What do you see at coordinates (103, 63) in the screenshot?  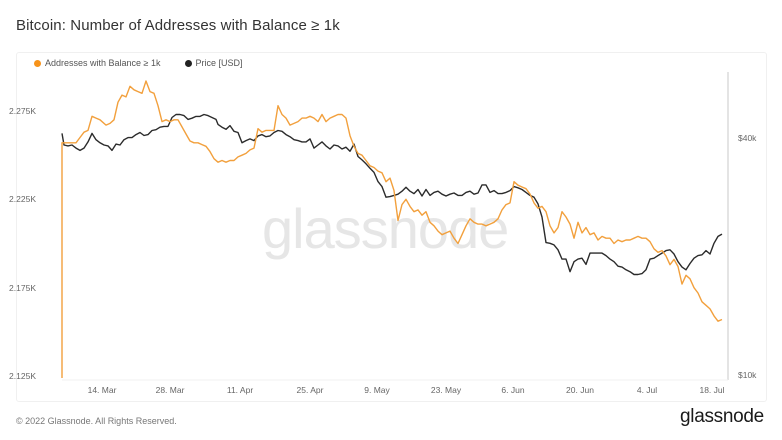 I see `legend-label-addresses: Addresses with Balance ≥ 1k` at bounding box center [103, 63].